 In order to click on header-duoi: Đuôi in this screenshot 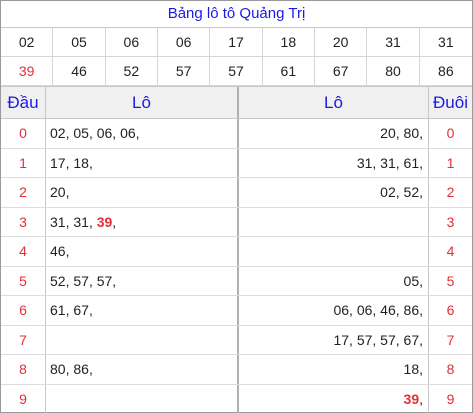, I will do `click(450, 102)`.